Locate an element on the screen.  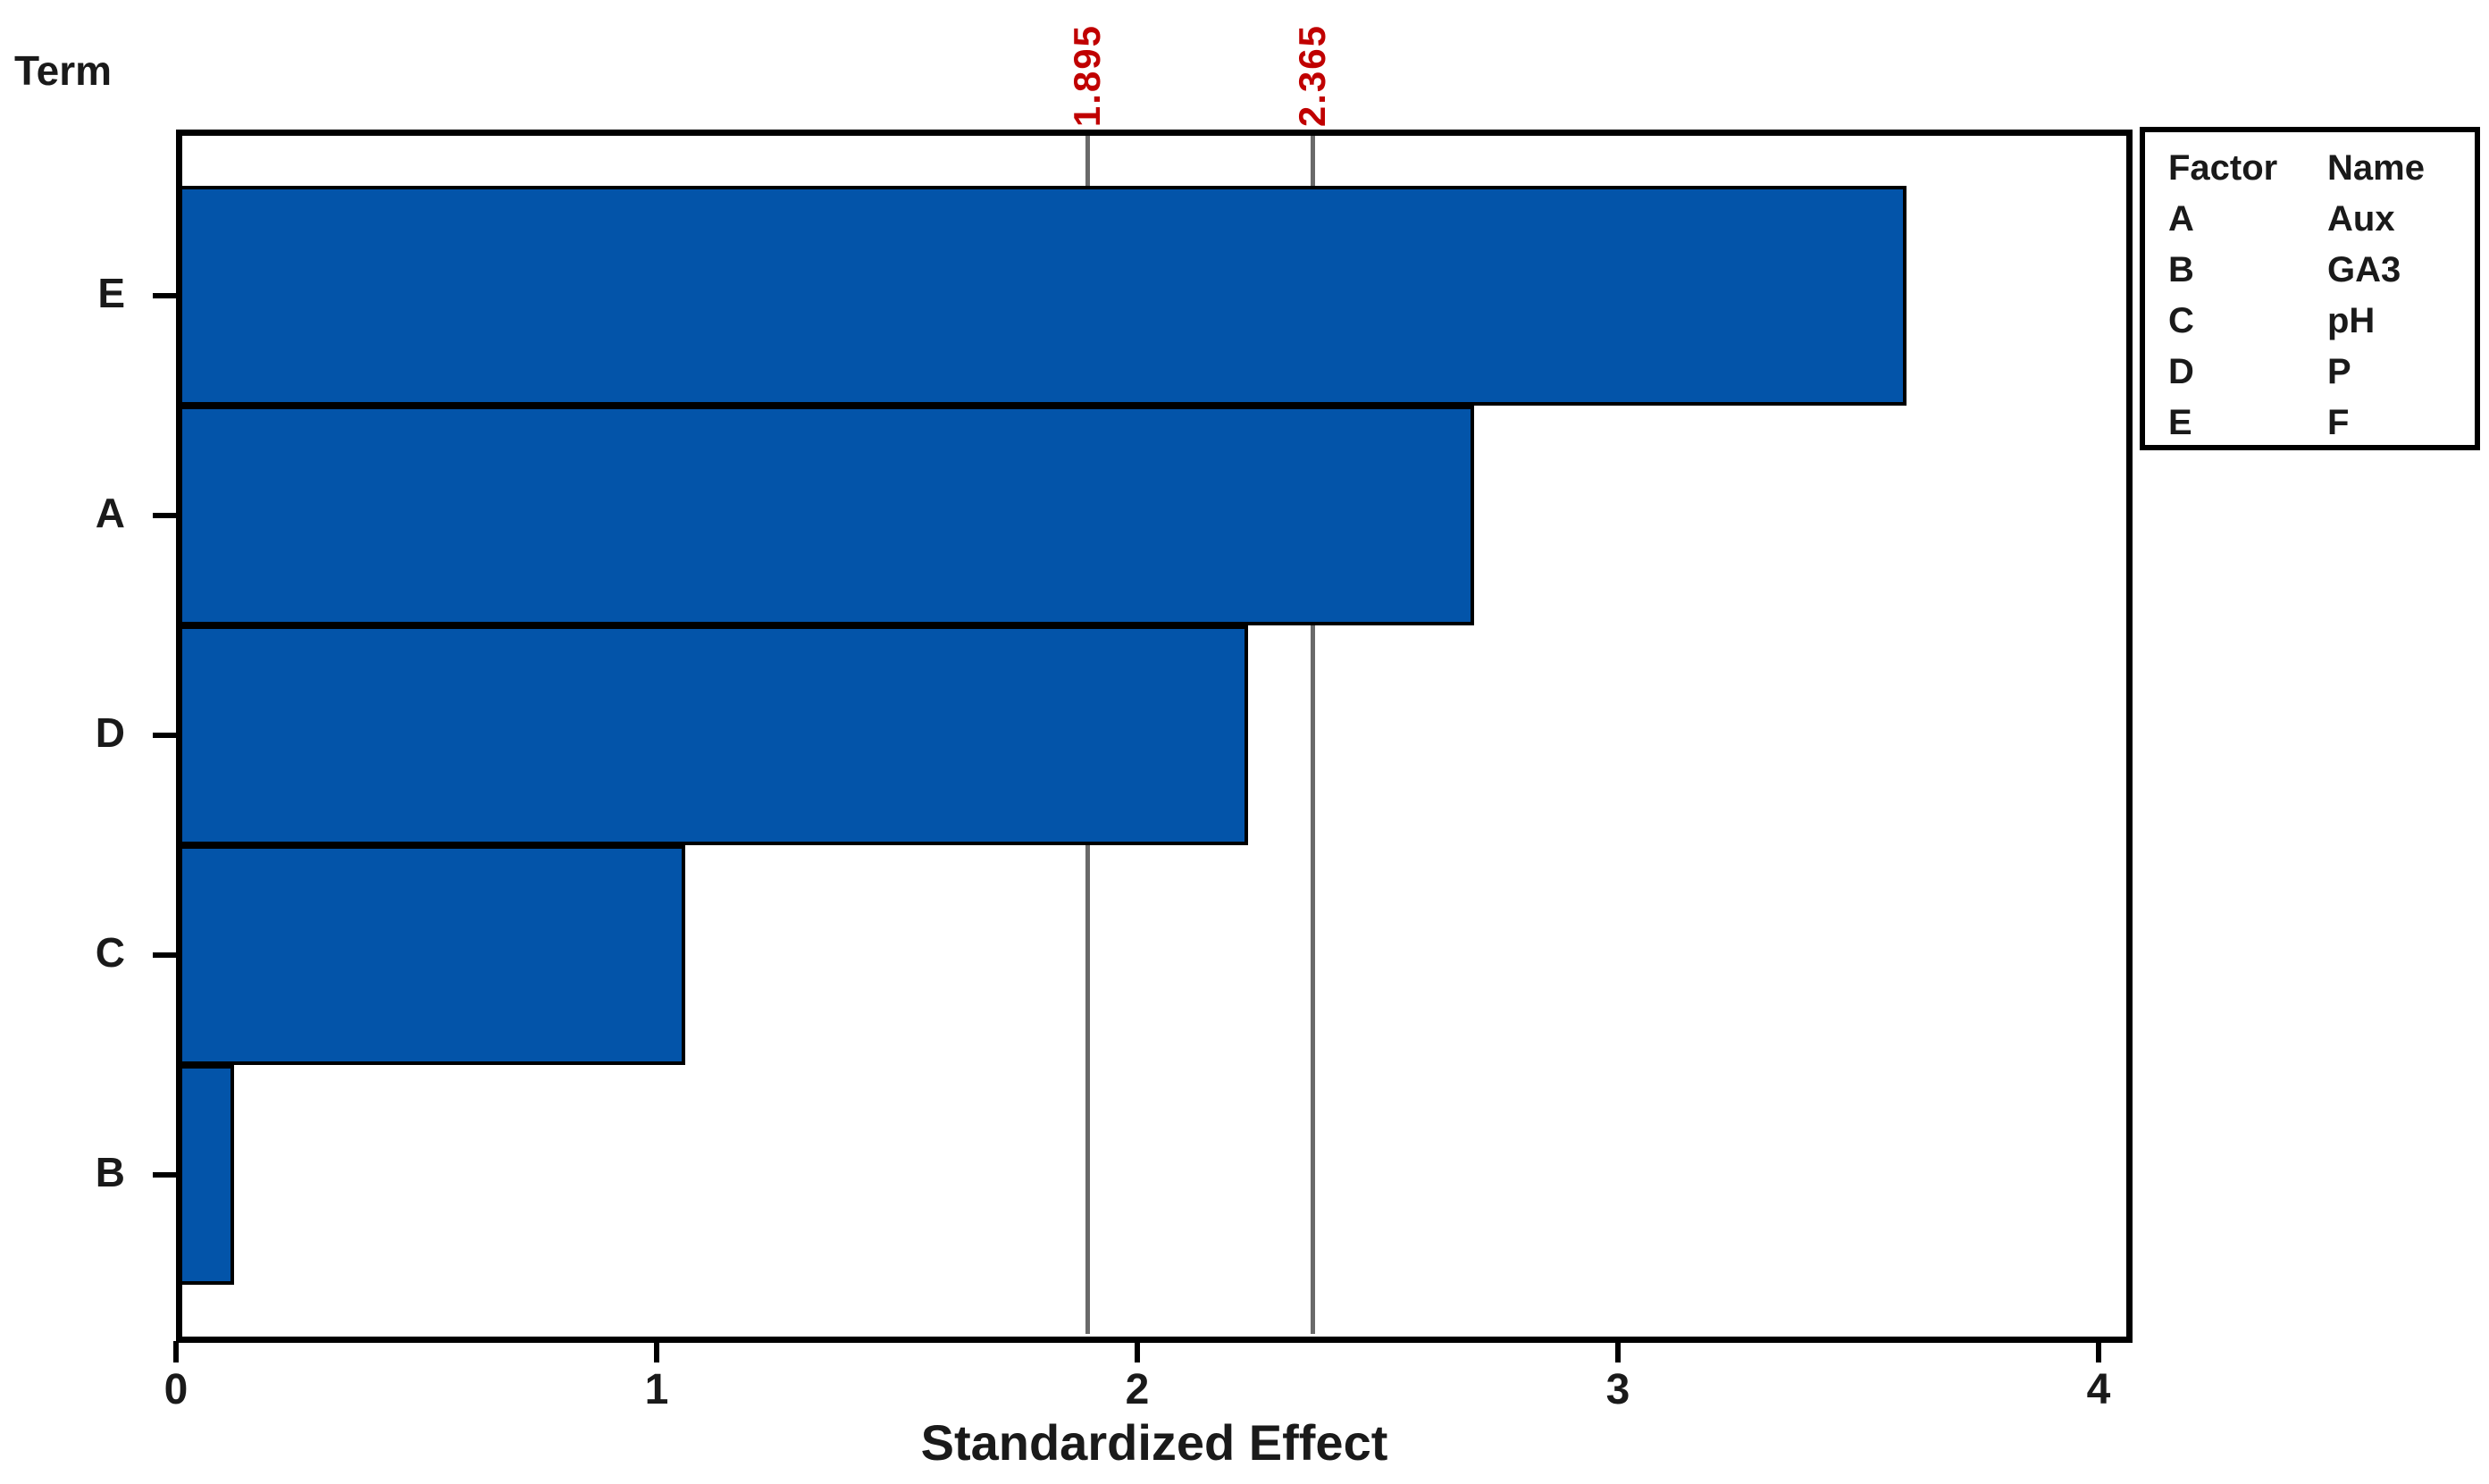
y-category-label-E: E is located at coordinates (111, 293).